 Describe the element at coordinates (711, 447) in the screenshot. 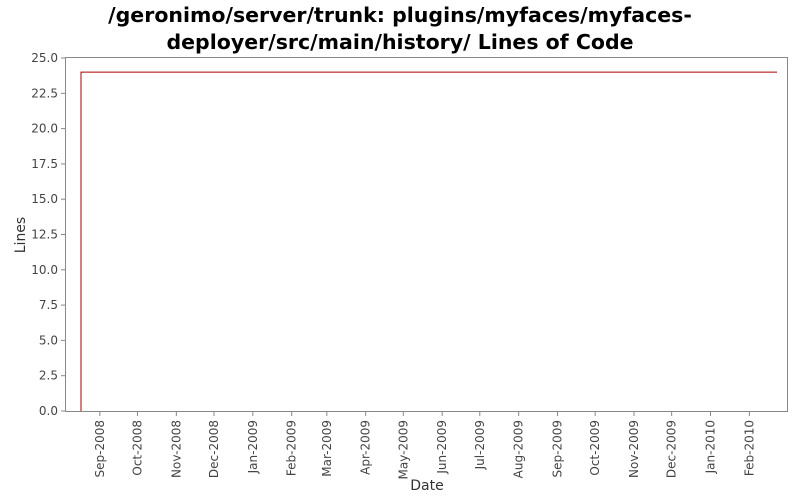

I see `x-tick-label: Jan-2010` at that location.